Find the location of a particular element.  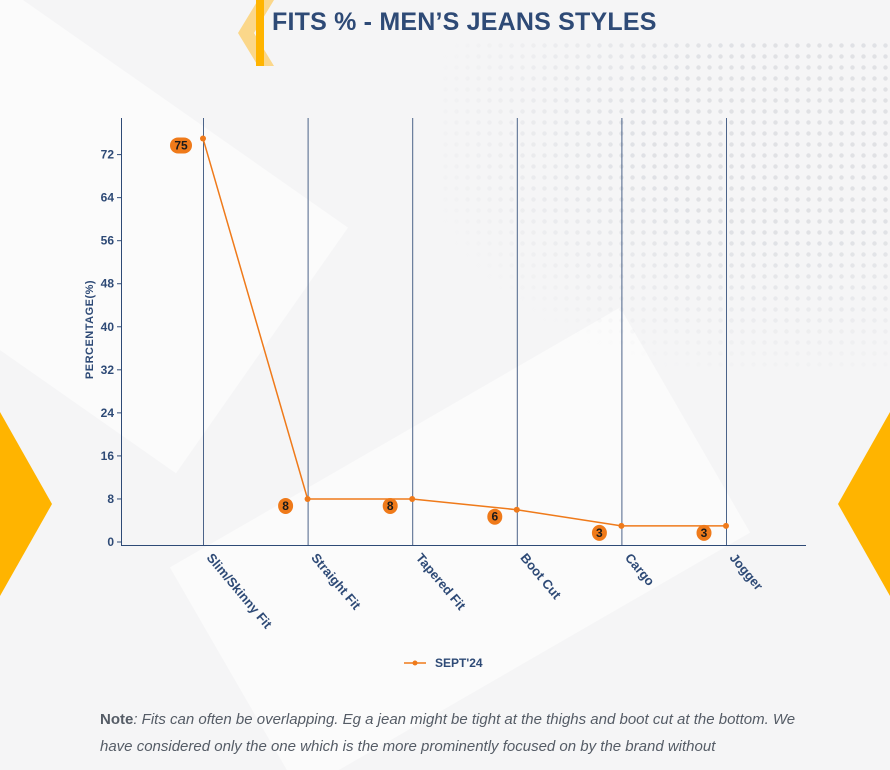

y-tick-label: 24 is located at coordinates (108, 413).